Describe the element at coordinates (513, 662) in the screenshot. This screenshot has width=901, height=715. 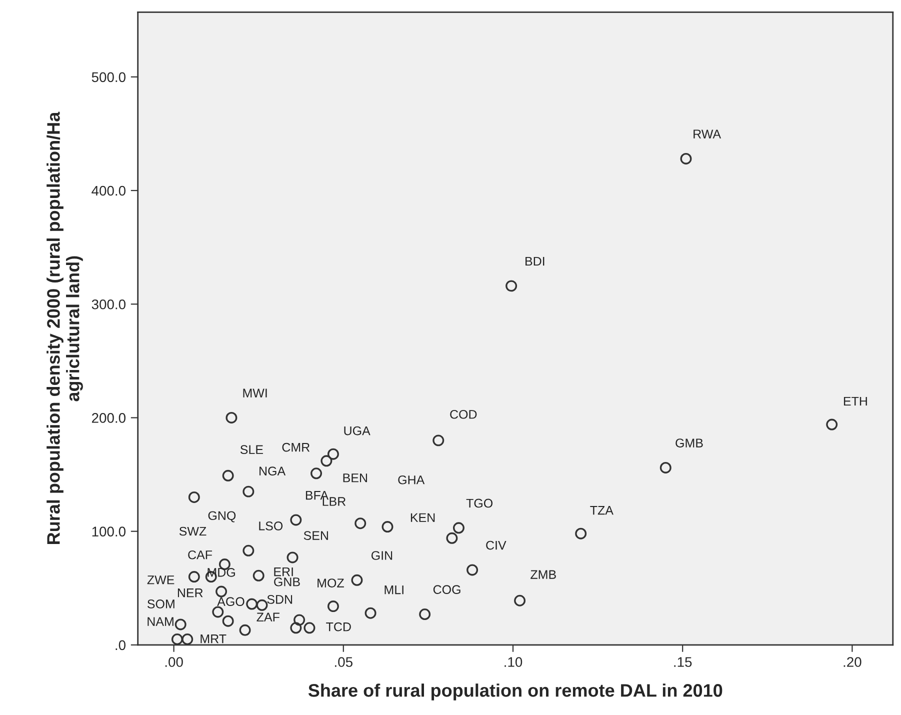
I see `x-tick-label: .10` at that location.